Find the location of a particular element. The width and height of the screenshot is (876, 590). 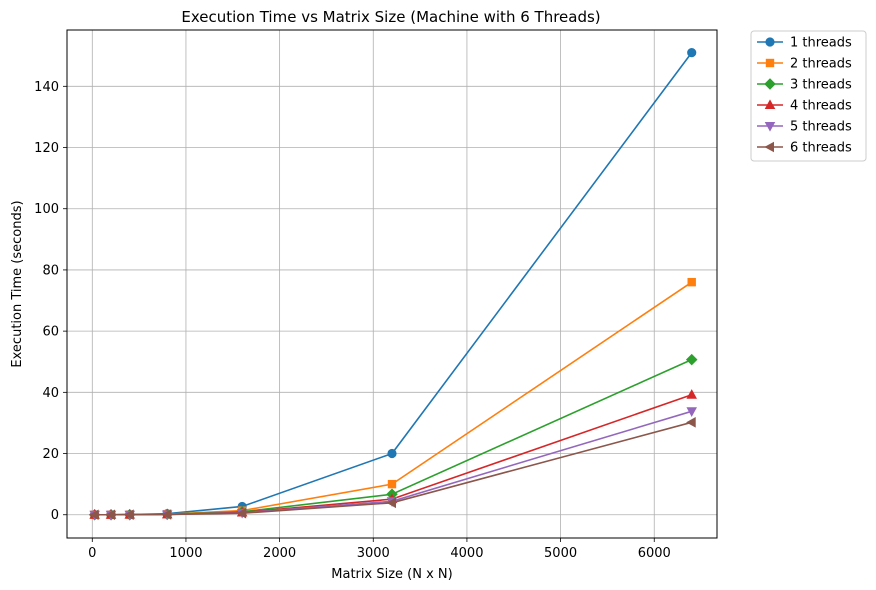

legend-label: 5 threads is located at coordinates (821, 127).